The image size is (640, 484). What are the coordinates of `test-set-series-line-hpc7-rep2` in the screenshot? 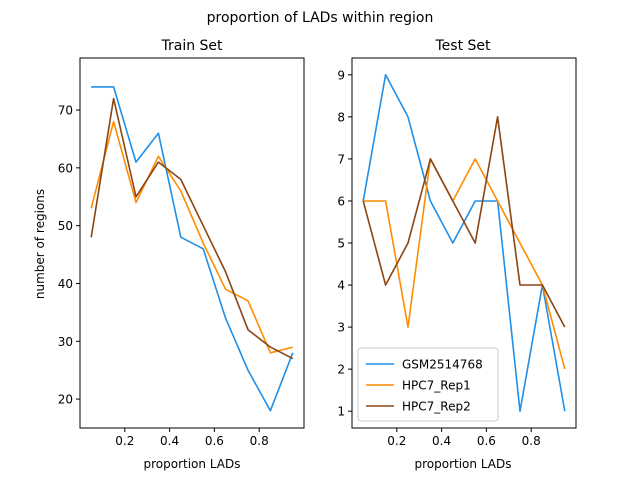 It's located at (464, 222).